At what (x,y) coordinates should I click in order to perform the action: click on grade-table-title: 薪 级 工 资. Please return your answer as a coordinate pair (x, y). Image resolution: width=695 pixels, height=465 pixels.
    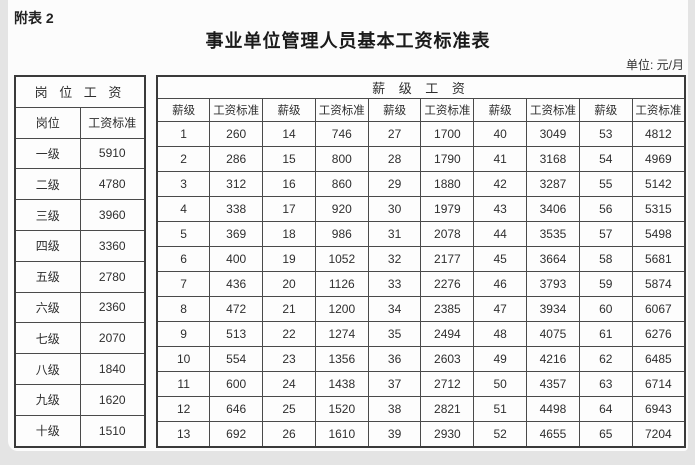
    Looking at the image, I should click on (421, 87).